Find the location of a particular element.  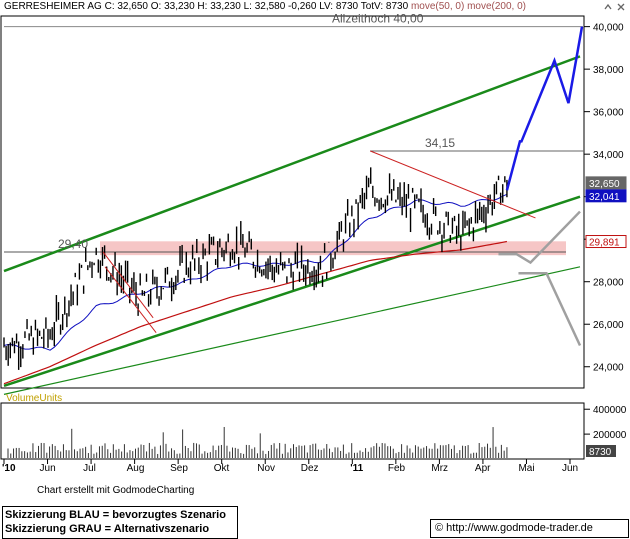

volume-panel is located at coordinates (292, 431).